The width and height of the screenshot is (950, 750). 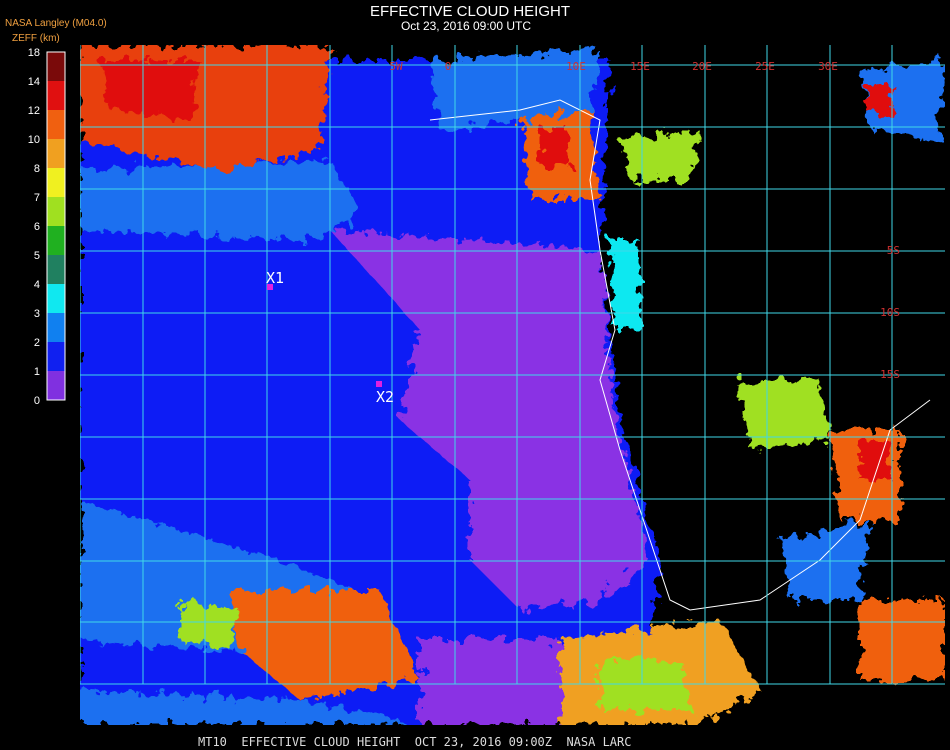 What do you see at coordinates (37, 314) in the screenshot?
I see `colorbar-tick-label: 3` at bounding box center [37, 314].